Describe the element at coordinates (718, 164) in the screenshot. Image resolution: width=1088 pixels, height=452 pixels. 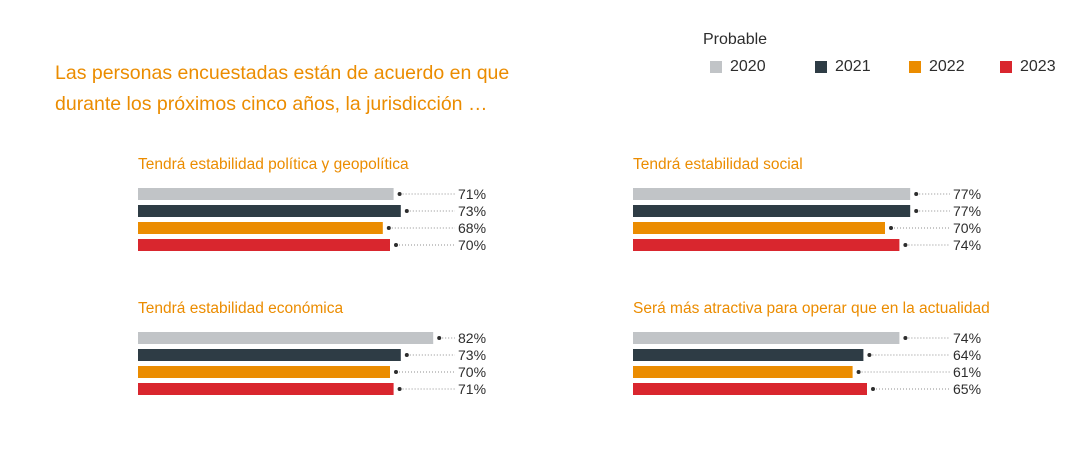
I see `panel-title: Tendrá estabilidad social` at that location.